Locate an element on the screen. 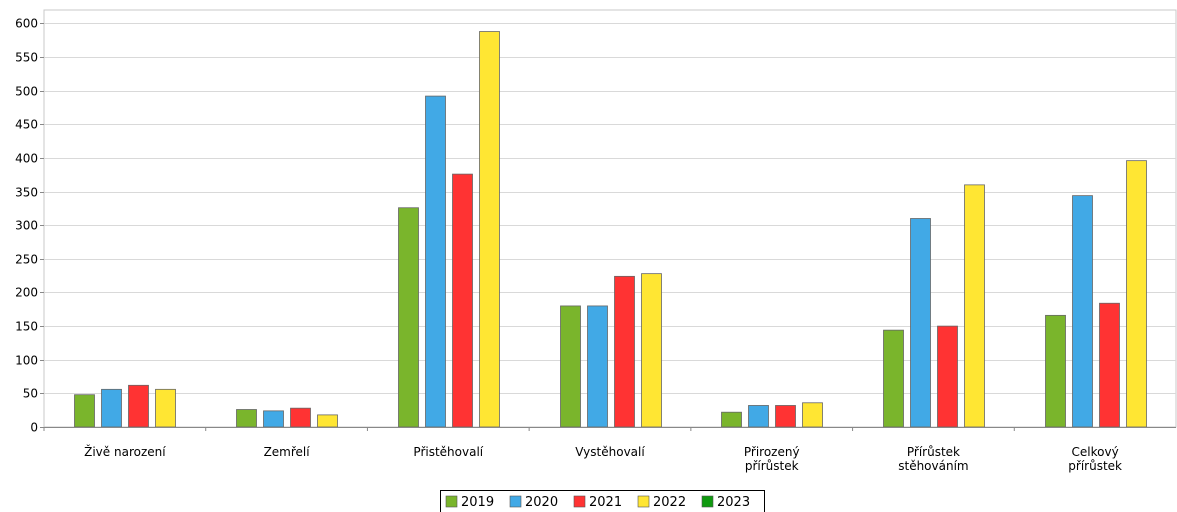 The height and width of the screenshot is (512, 1177). legend-label: 2023 is located at coordinates (733, 502).